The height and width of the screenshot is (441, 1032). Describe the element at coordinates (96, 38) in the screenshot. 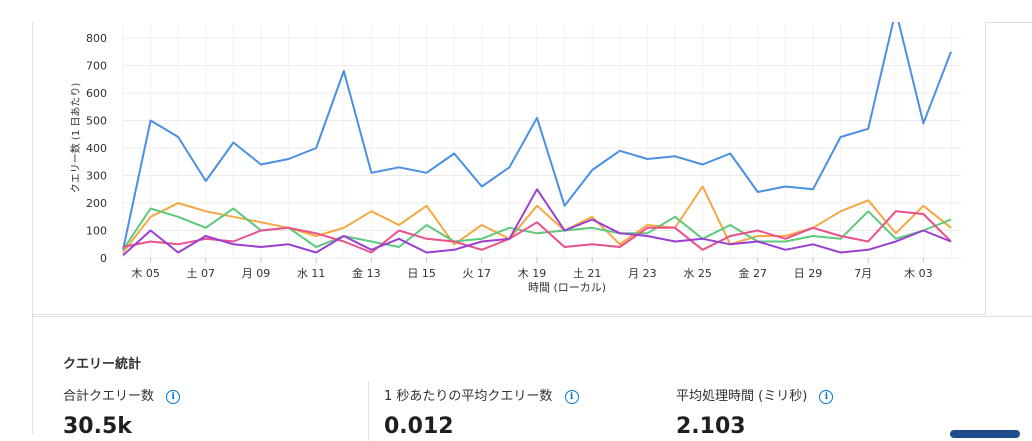

I see `y-tick-label: 800` at that location.